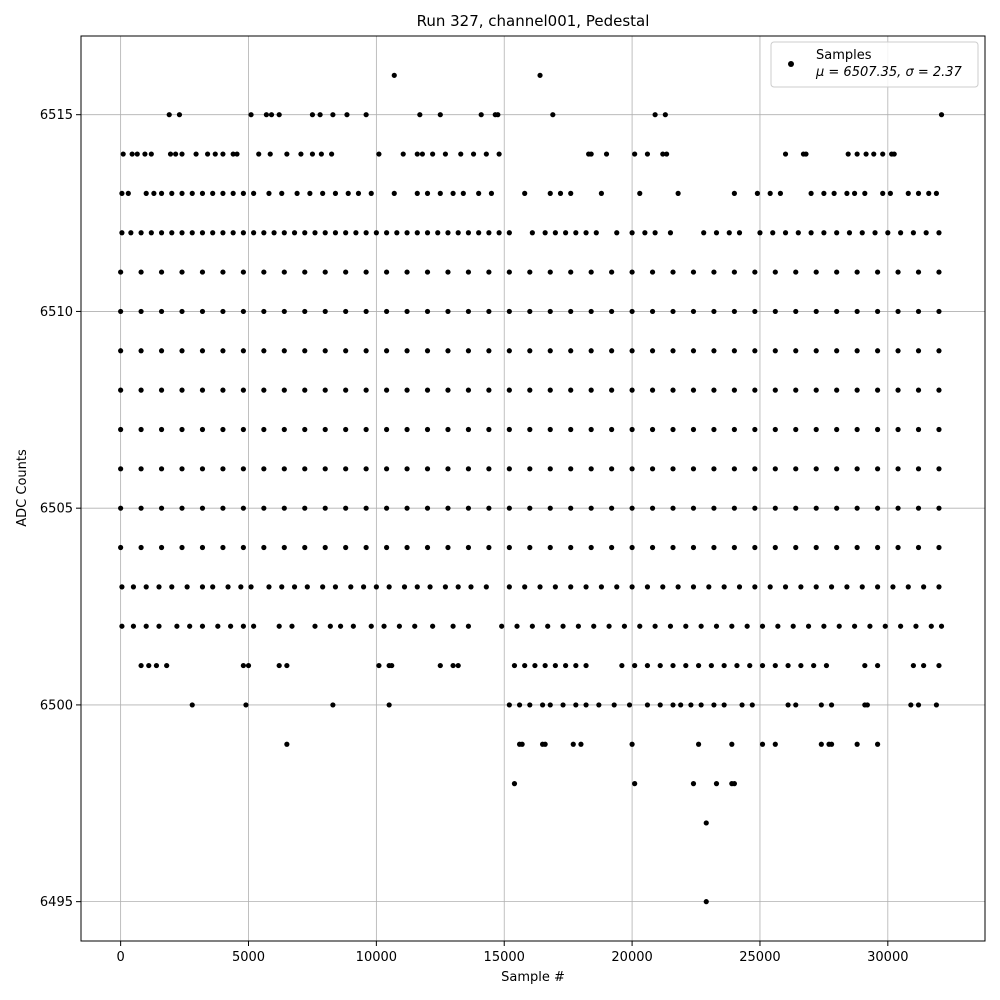 Image resolution: width=1000 pixels, height=1000 pixels. Describe the element at coordinates (248, 957) in the screenshot. I see `x-tick-label: 5000` at that location.